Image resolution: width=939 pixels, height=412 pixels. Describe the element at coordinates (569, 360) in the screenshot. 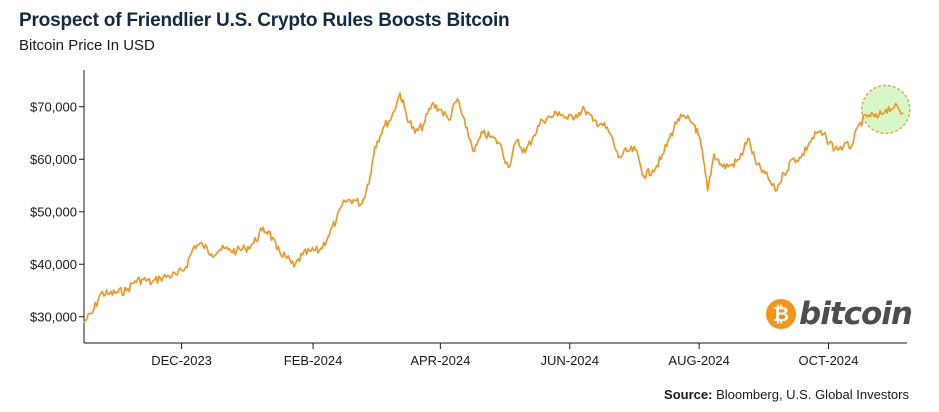

I see `x-tick-label: JUN-2024` at that location.